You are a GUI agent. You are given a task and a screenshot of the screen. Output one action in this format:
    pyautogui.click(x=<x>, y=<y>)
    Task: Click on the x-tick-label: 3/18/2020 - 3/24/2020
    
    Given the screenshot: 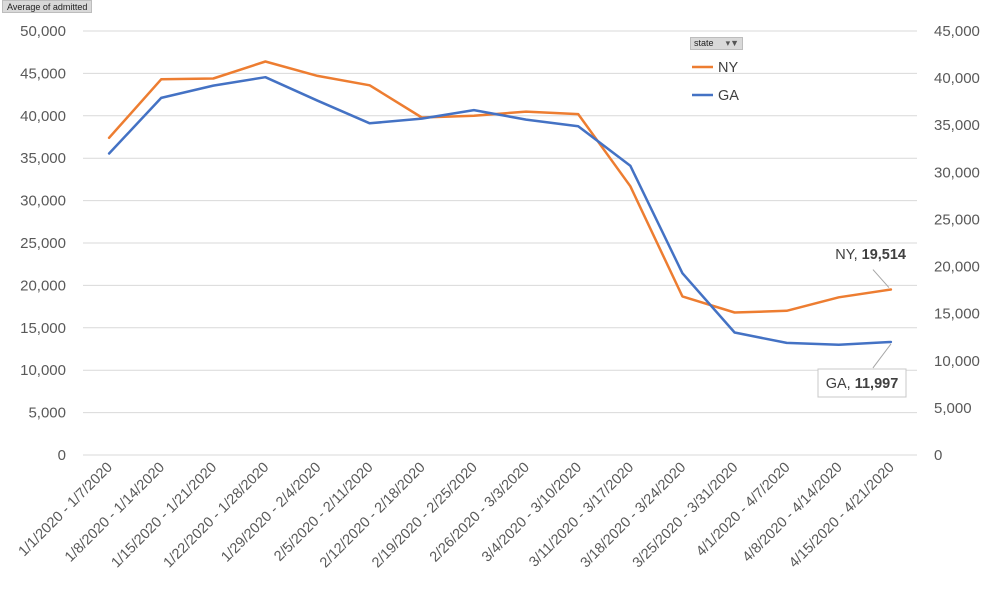 What is the action you would take?
    pyautogui.click(x=634, y=516)
    